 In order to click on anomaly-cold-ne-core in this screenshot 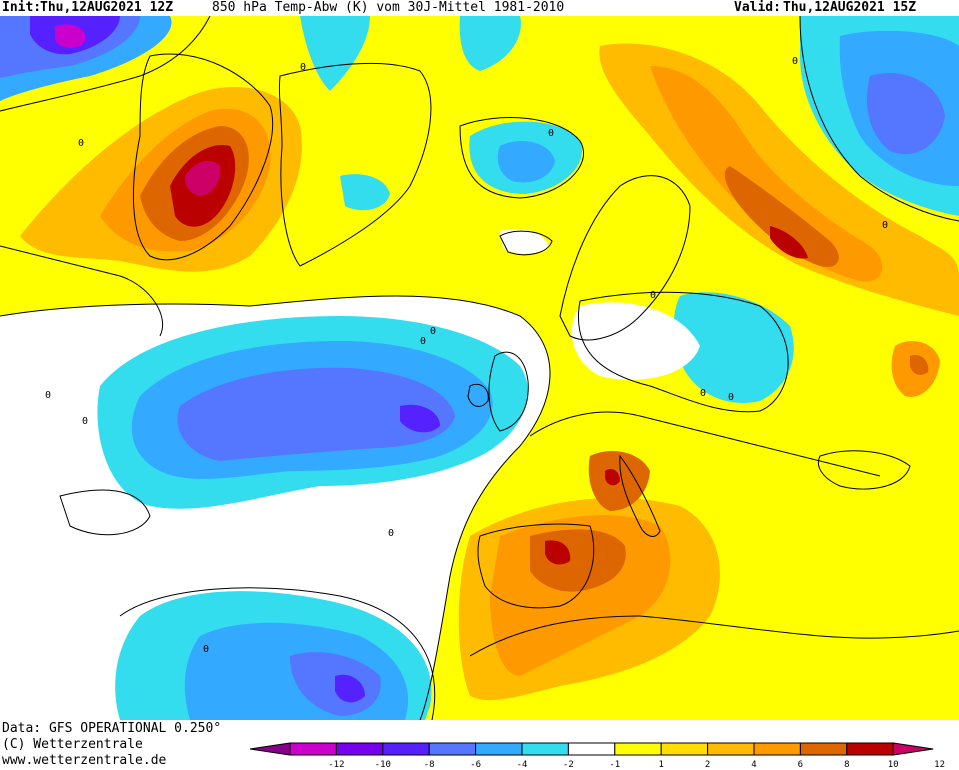, I will do `click(905, 113)`.